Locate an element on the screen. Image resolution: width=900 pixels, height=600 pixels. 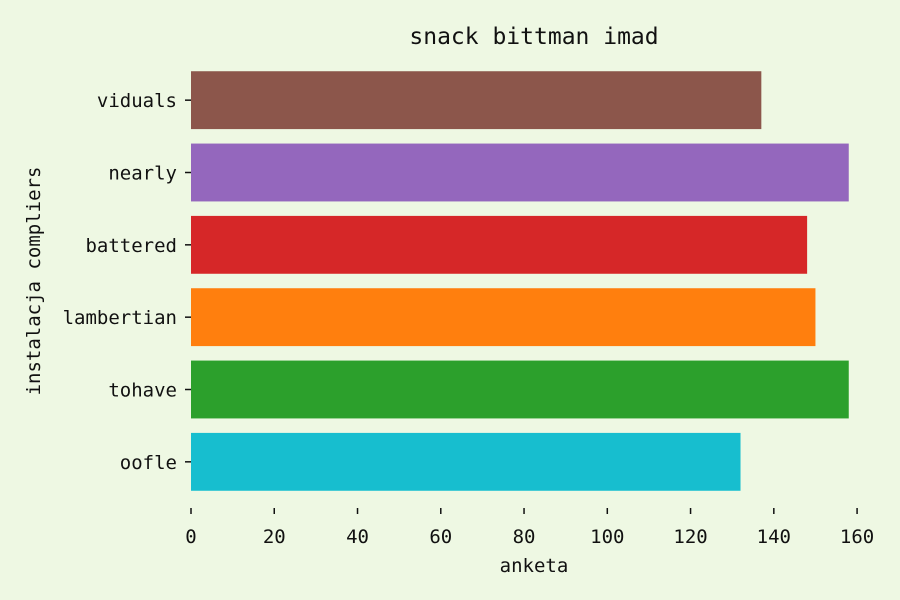
y-tick-label: viduals is located at coordinates (137, 101).